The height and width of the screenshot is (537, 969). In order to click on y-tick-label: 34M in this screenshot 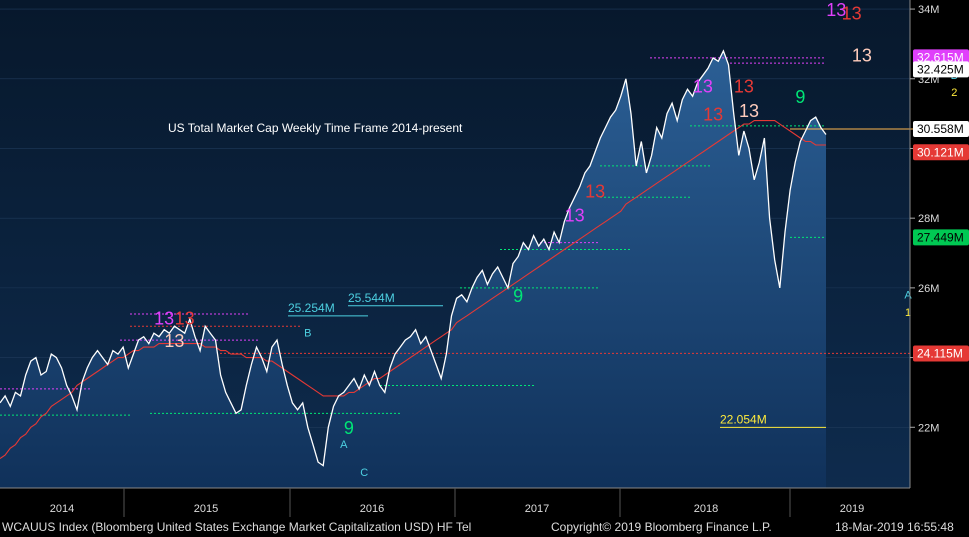, I will do `click(928, 10)`.